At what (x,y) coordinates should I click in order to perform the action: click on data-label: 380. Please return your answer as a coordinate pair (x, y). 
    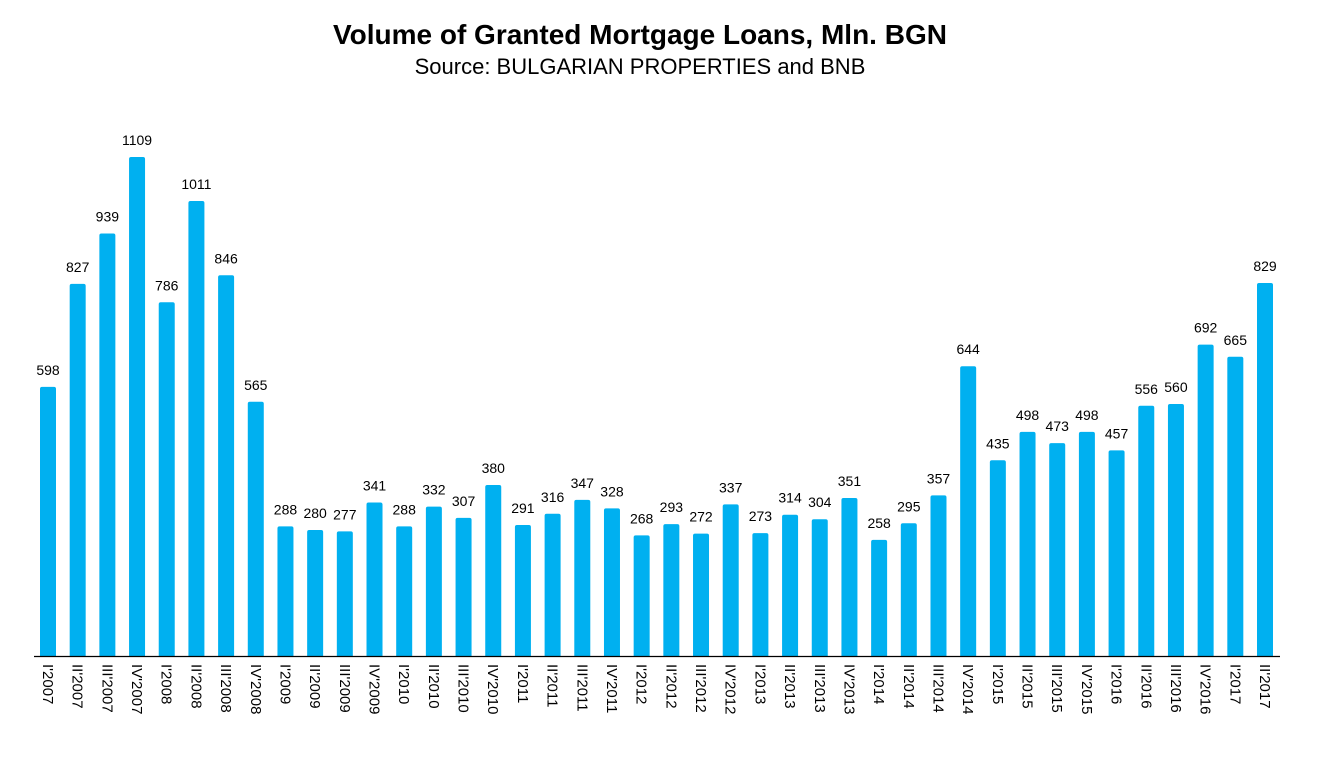
    Looking at the image, I should click on (494, 468).